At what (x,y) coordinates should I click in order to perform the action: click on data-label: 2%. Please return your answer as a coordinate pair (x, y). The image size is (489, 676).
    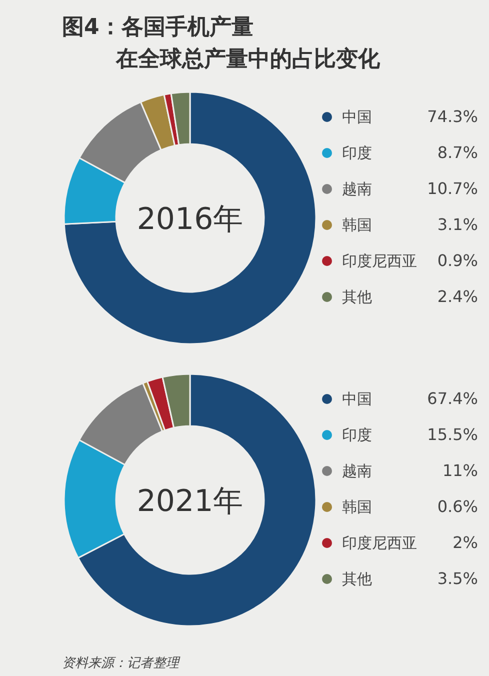
    Looking at the image, I should click on (465, 542).